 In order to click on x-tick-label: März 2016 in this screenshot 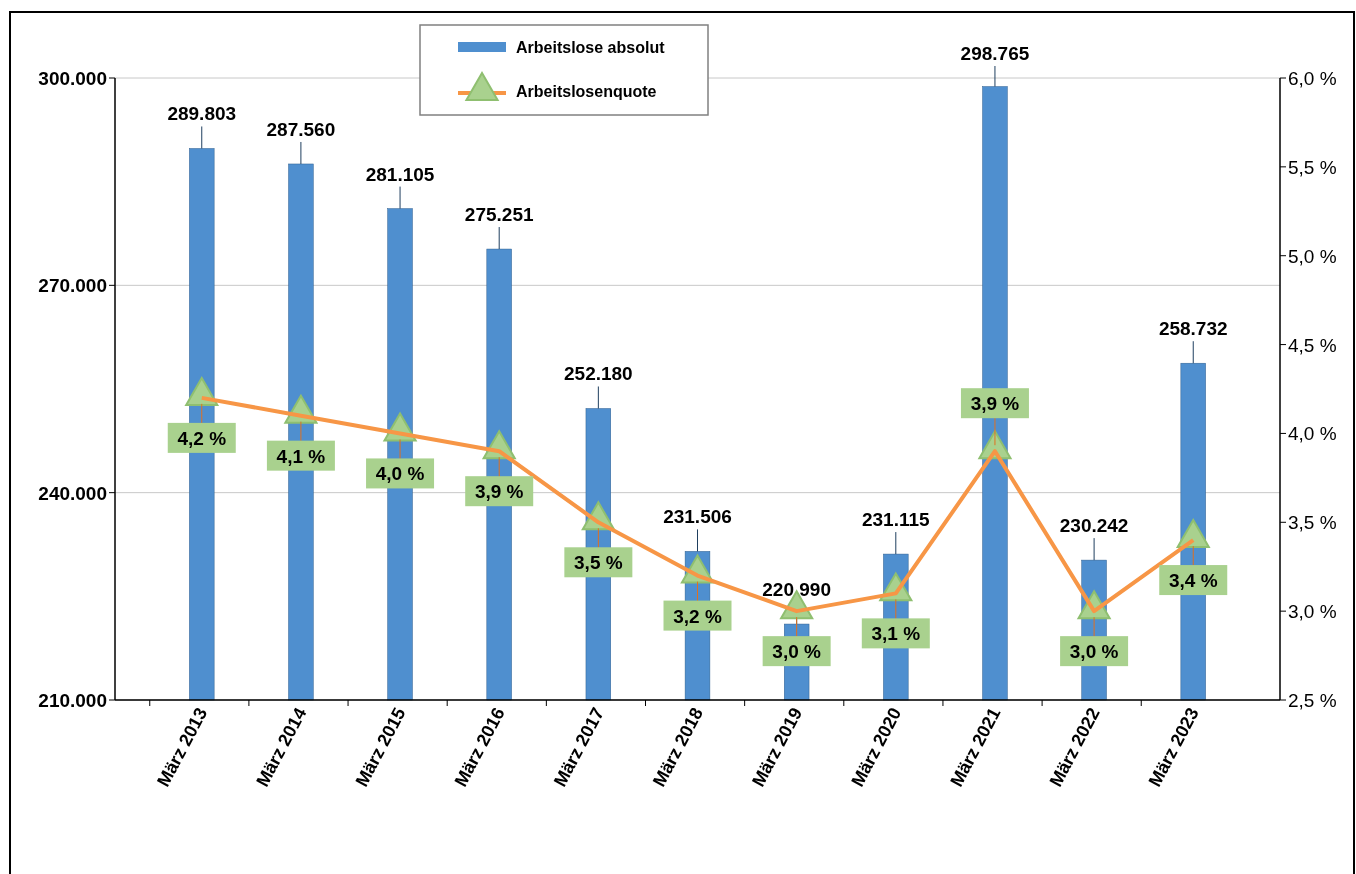, I will do `click(479, 747)`.